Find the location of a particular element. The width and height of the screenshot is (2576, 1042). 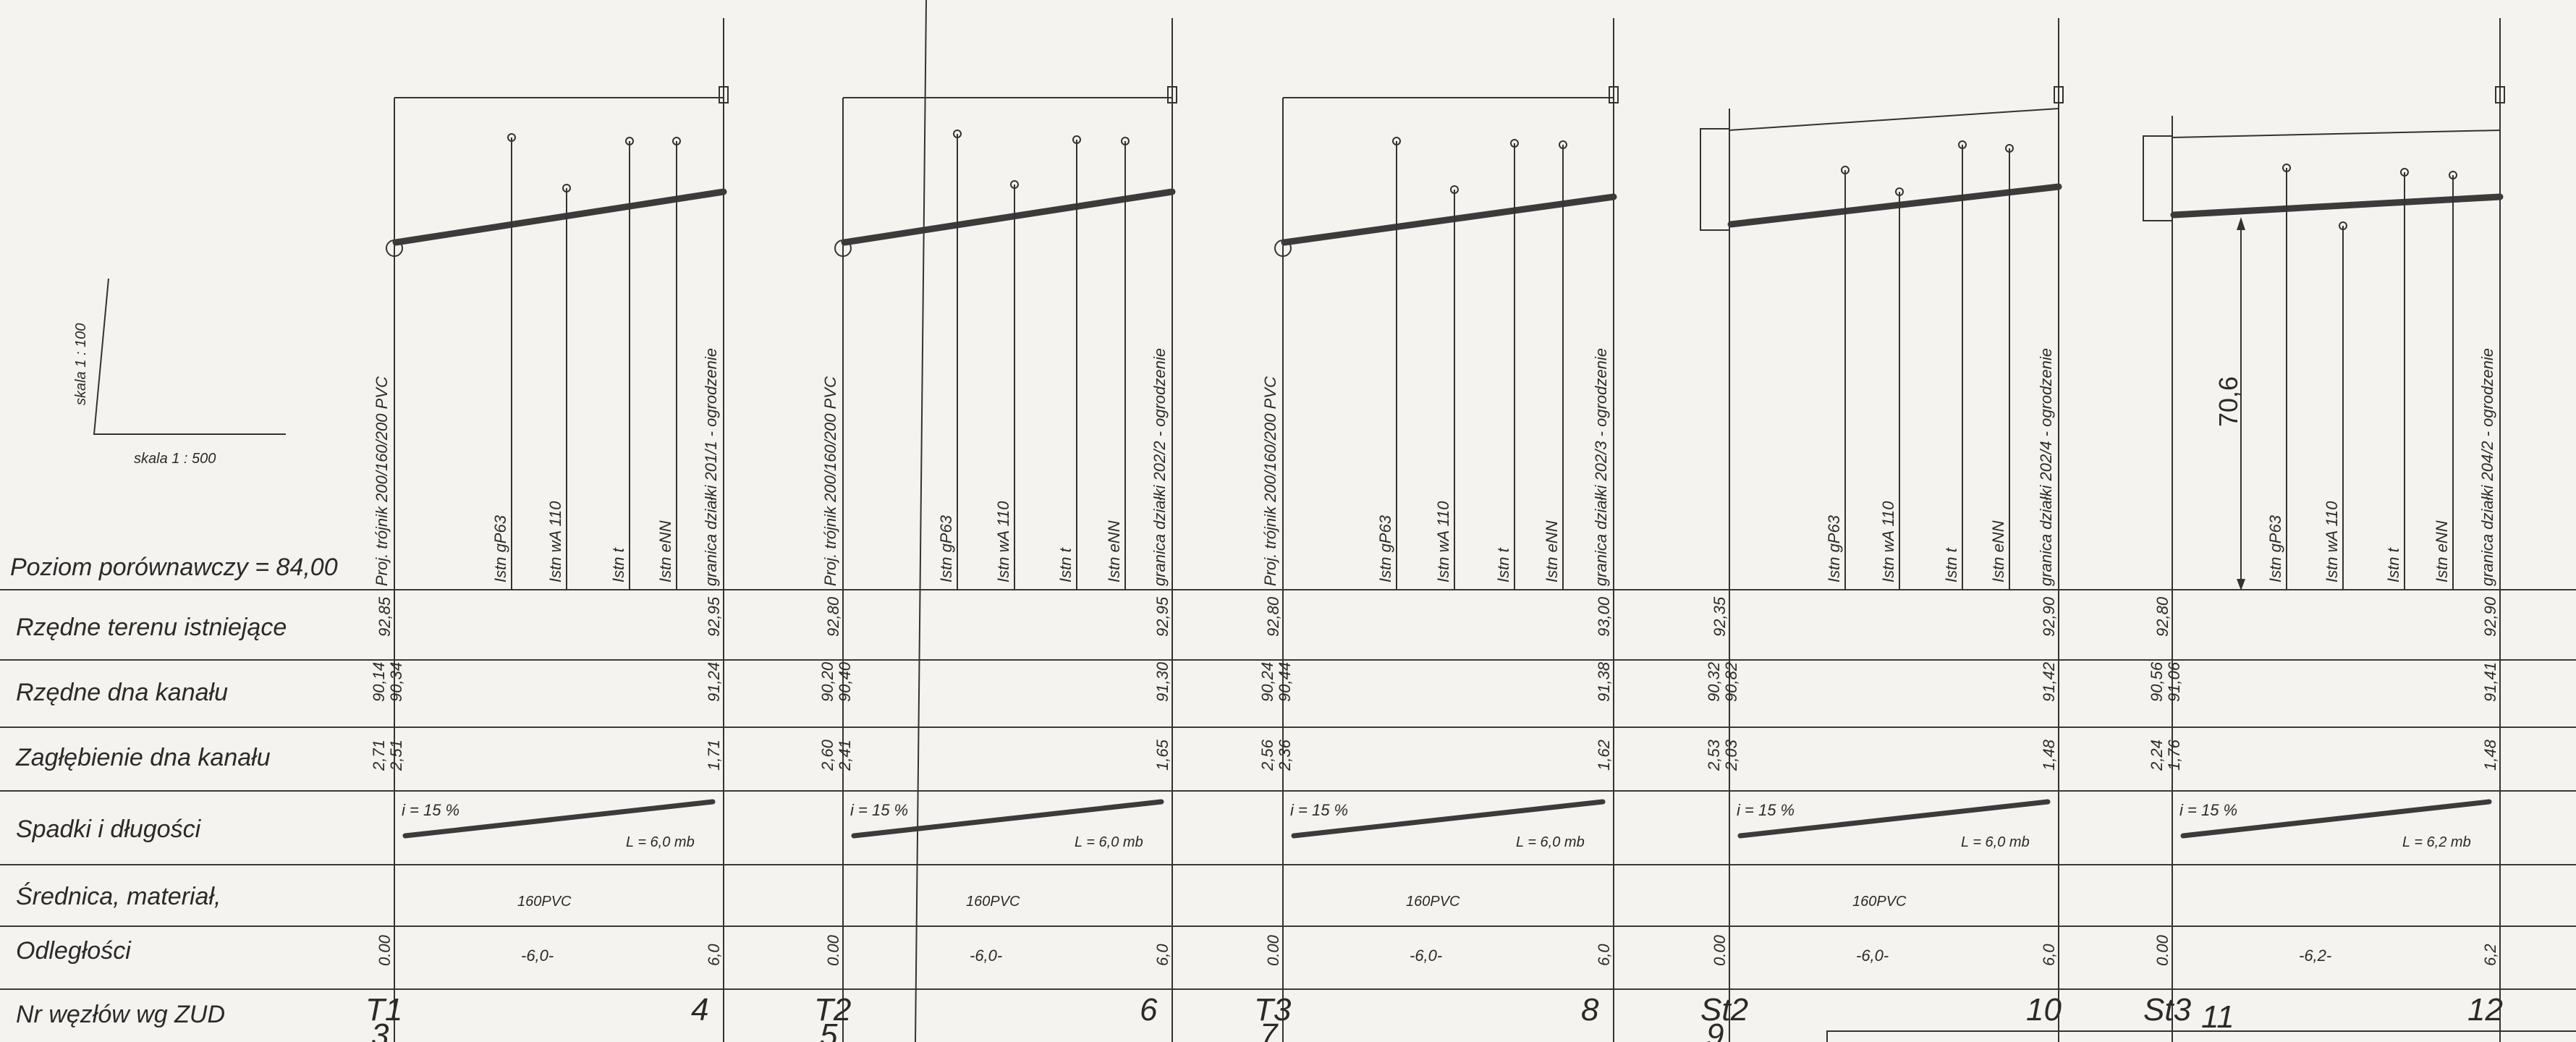

boundary-label: granica działki 201/1 - ogrodzenie is located at coordinates (711, 467).